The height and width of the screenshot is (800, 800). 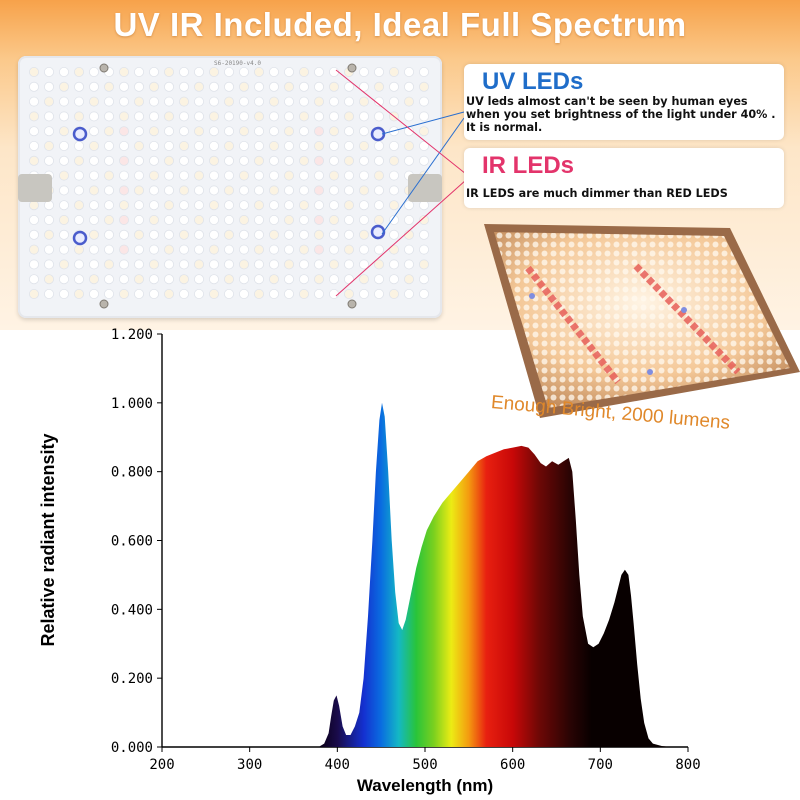 I want to click on photo-uv-led, so click(x=684, y=310).